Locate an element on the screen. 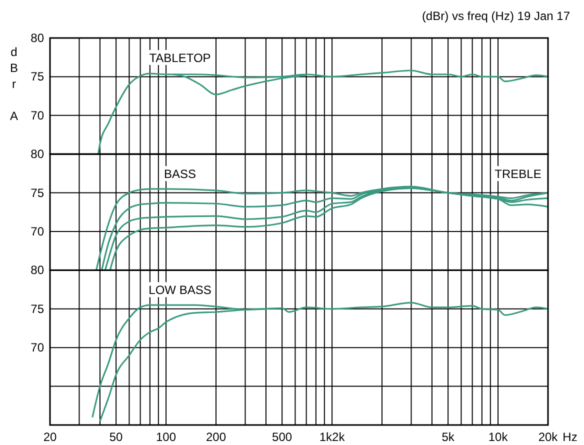 The width and height of the screenshot is (584, 445). annotation: TREBLE is located at coordinates (518, 174).